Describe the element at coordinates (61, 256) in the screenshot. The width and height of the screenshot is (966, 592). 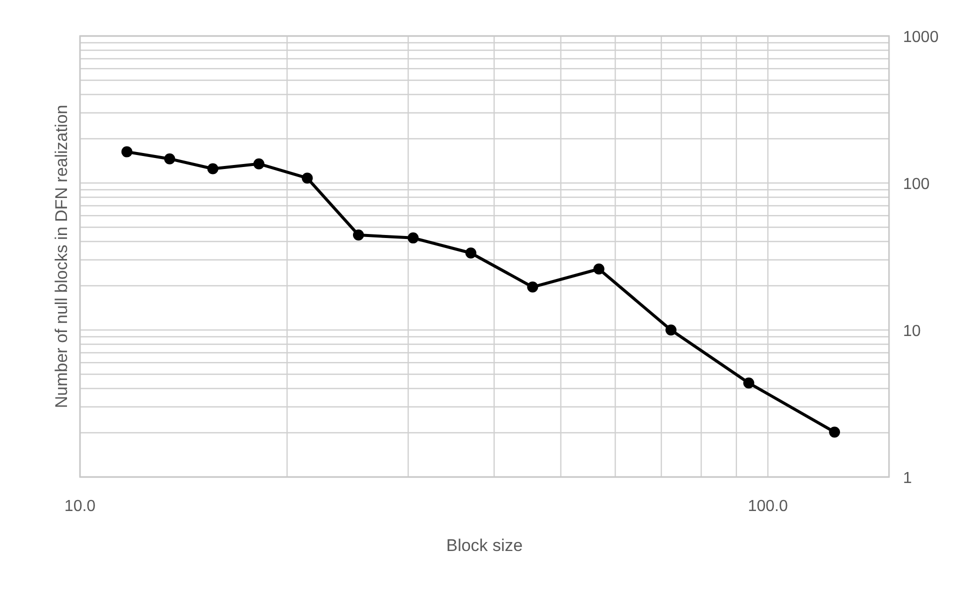
I see `y-axis-title: Number of null blocks in DFN realization` at that location.